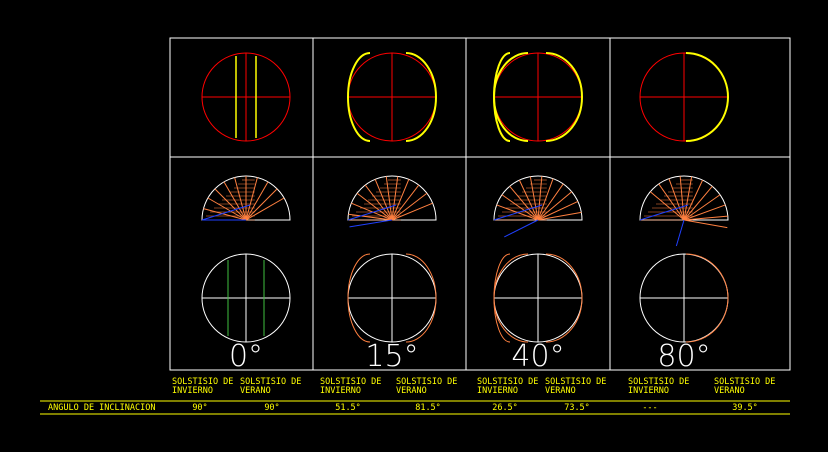 The image size is (828, 452). I want to click on row-label: ANGULO DE INCLINACION, so click(101, 408).